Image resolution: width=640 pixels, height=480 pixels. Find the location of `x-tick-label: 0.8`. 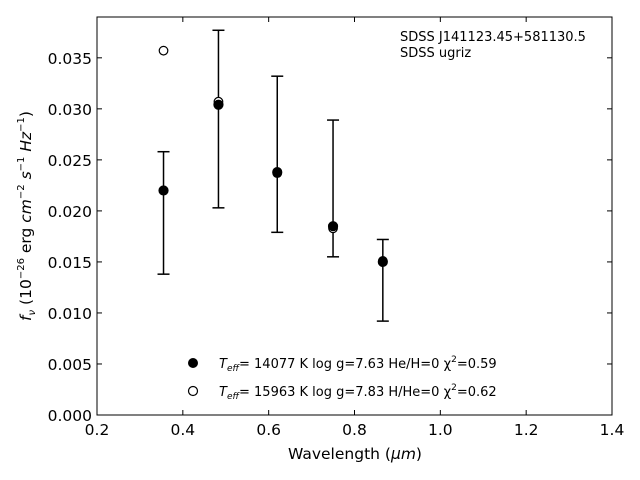

x-tick-label: 0.8 is located at coordinates (354, 430).